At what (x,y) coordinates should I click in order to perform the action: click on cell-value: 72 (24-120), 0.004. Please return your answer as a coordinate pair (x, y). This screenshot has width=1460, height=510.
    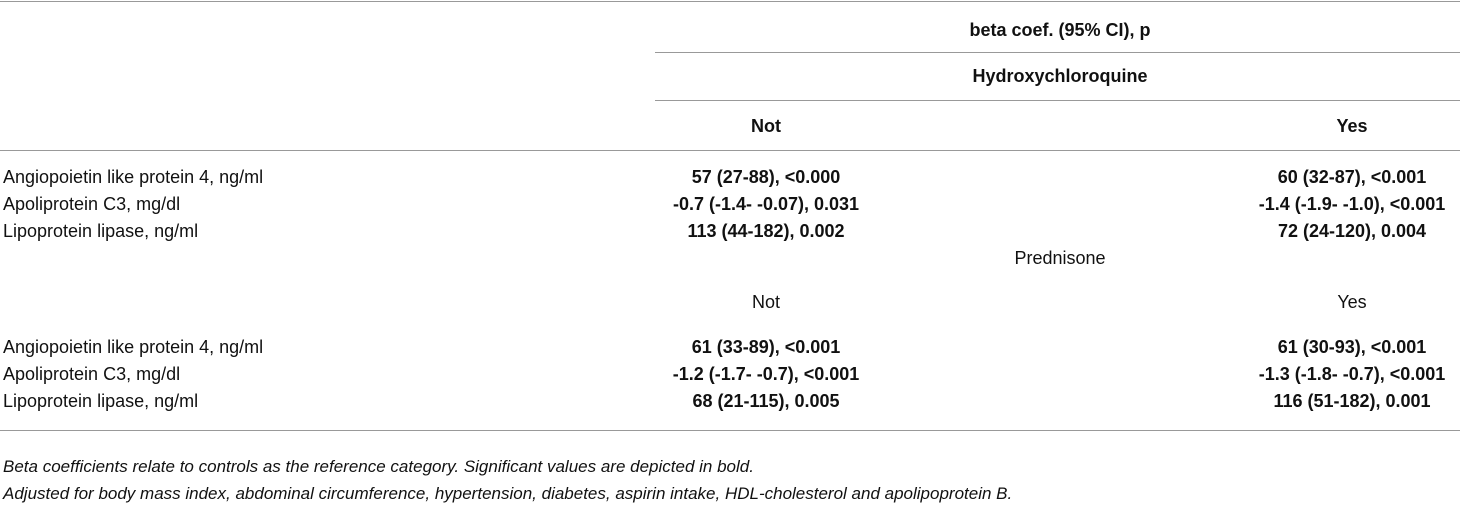
    Looking at the image, I should click on (1352, 231).